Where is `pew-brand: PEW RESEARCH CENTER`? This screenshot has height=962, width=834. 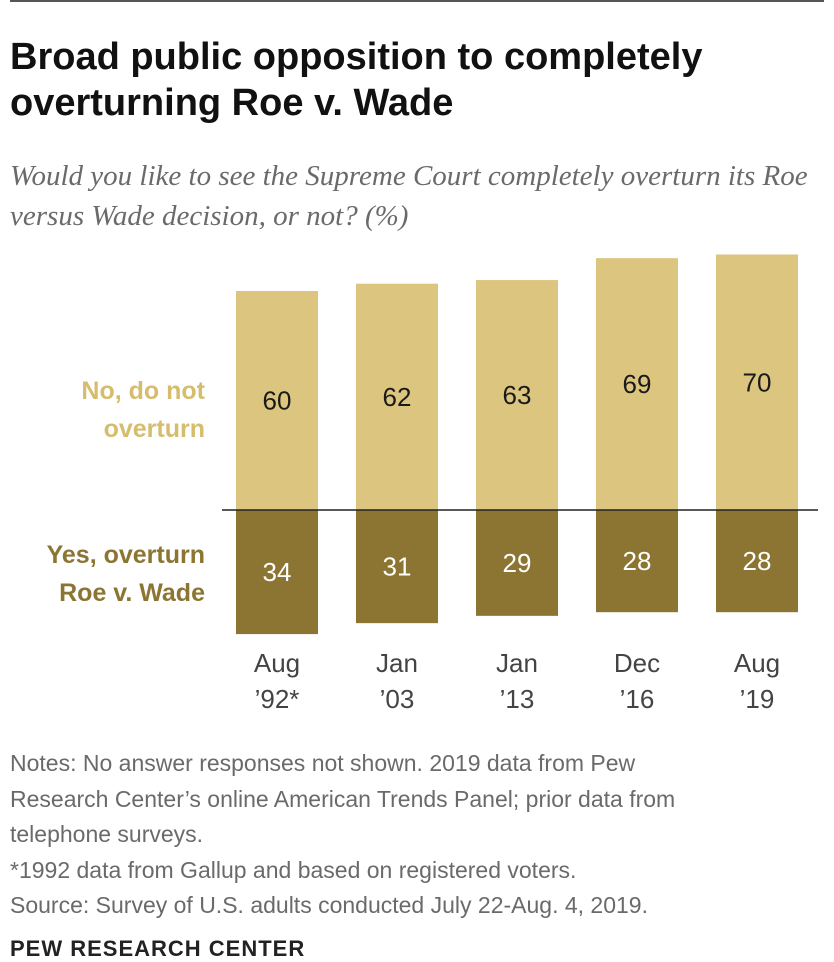
pew-brand: PEW RESEARCH CENTER is located at coordinates (158, 948).